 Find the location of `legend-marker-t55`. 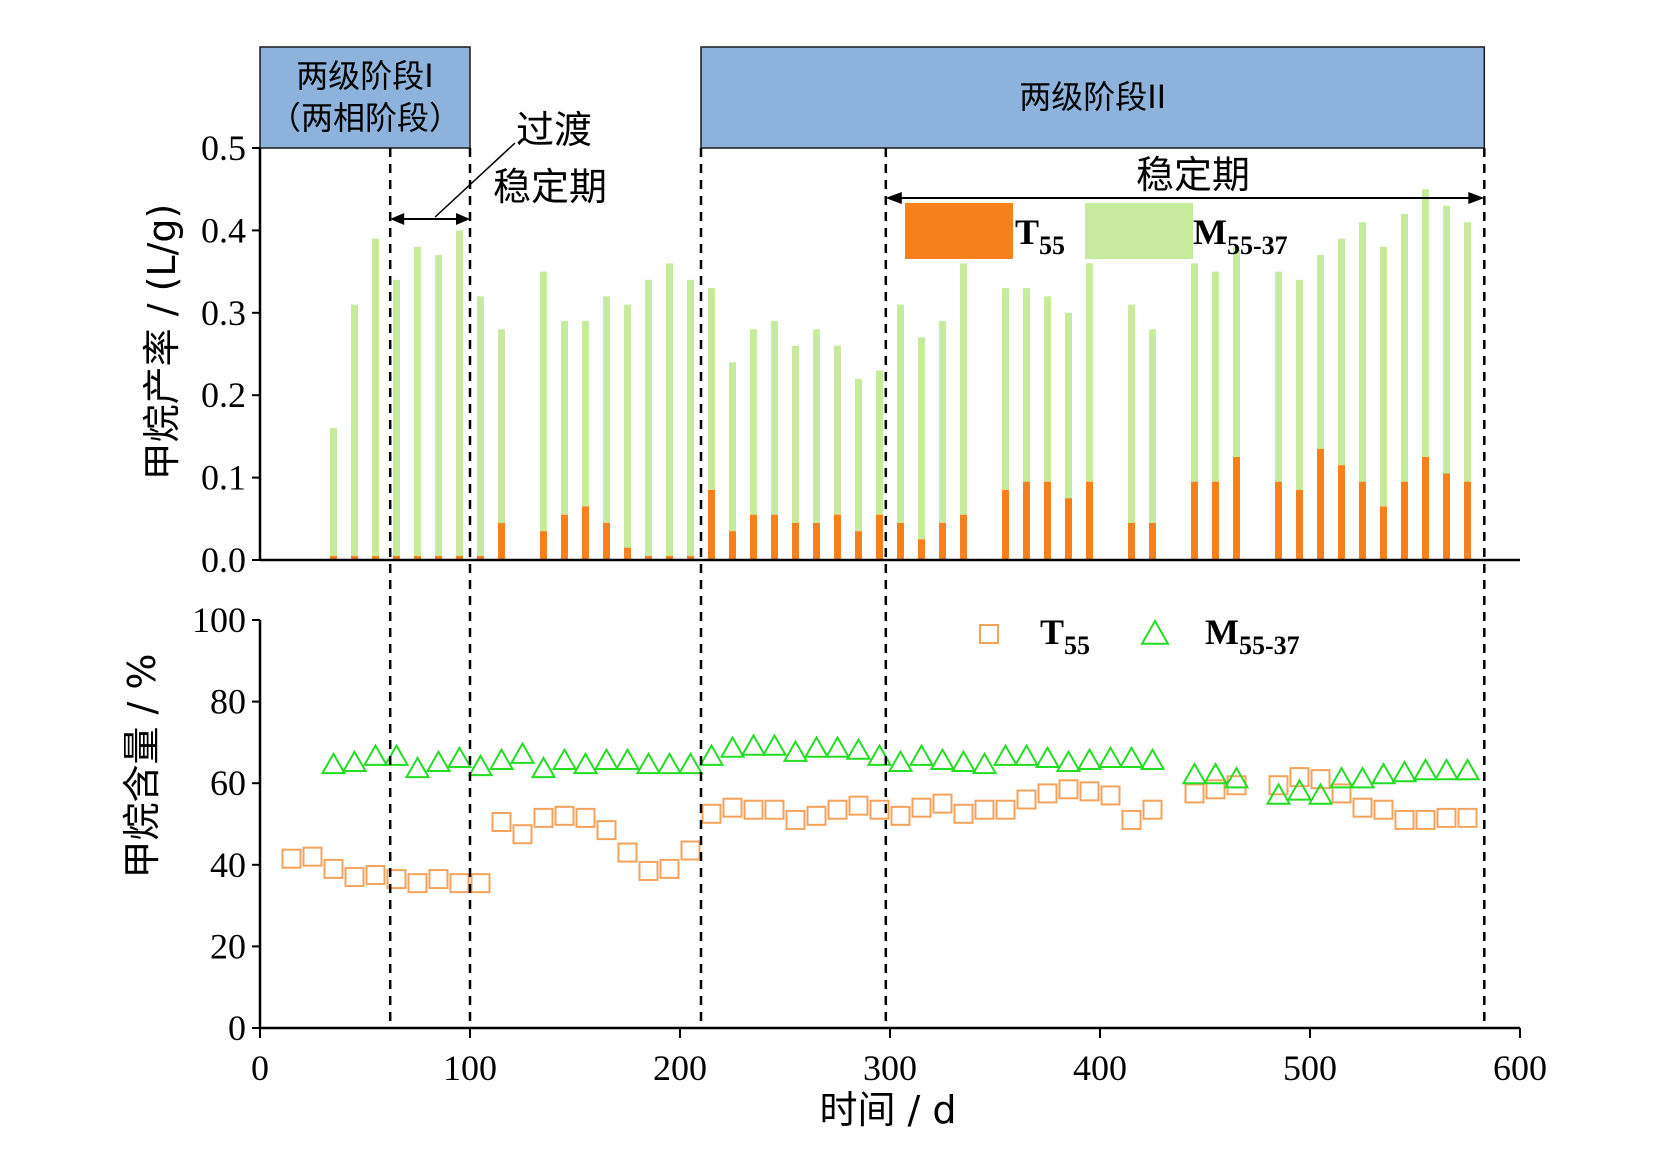

legend-marker-t55 is located at coordinates (989, 634).